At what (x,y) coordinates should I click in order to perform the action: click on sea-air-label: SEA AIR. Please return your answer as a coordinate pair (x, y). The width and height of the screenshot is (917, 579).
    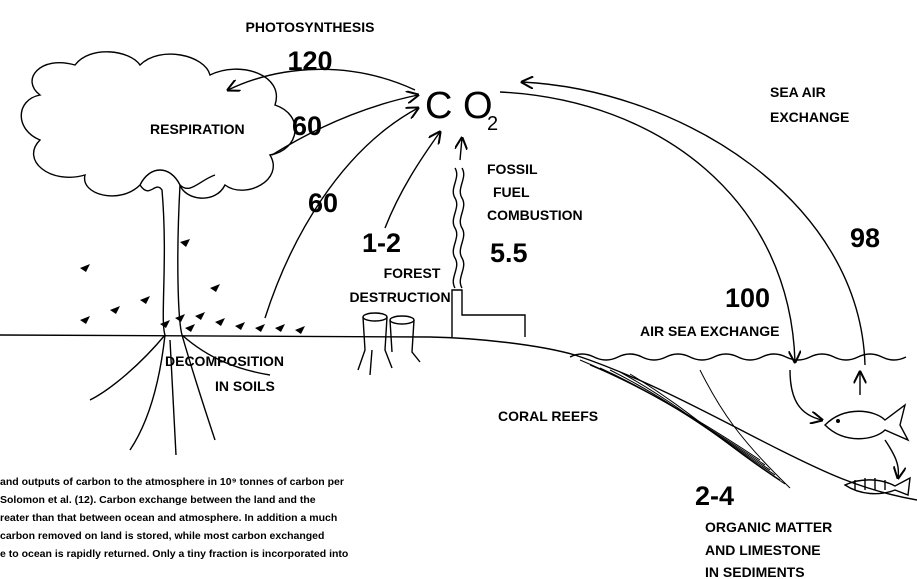
    Looking at the image, I should click on (798, 92).